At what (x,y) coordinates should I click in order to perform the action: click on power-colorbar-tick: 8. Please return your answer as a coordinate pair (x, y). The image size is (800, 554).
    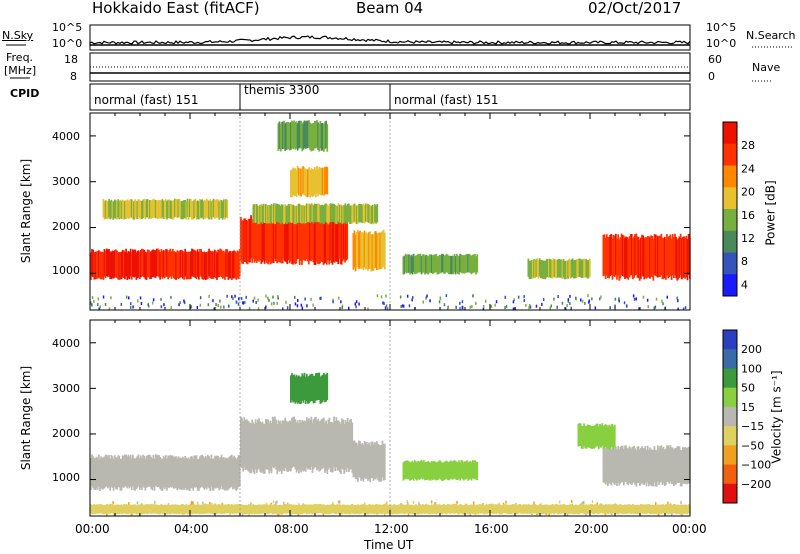
    Looking at the image, I should click on (744, 261).